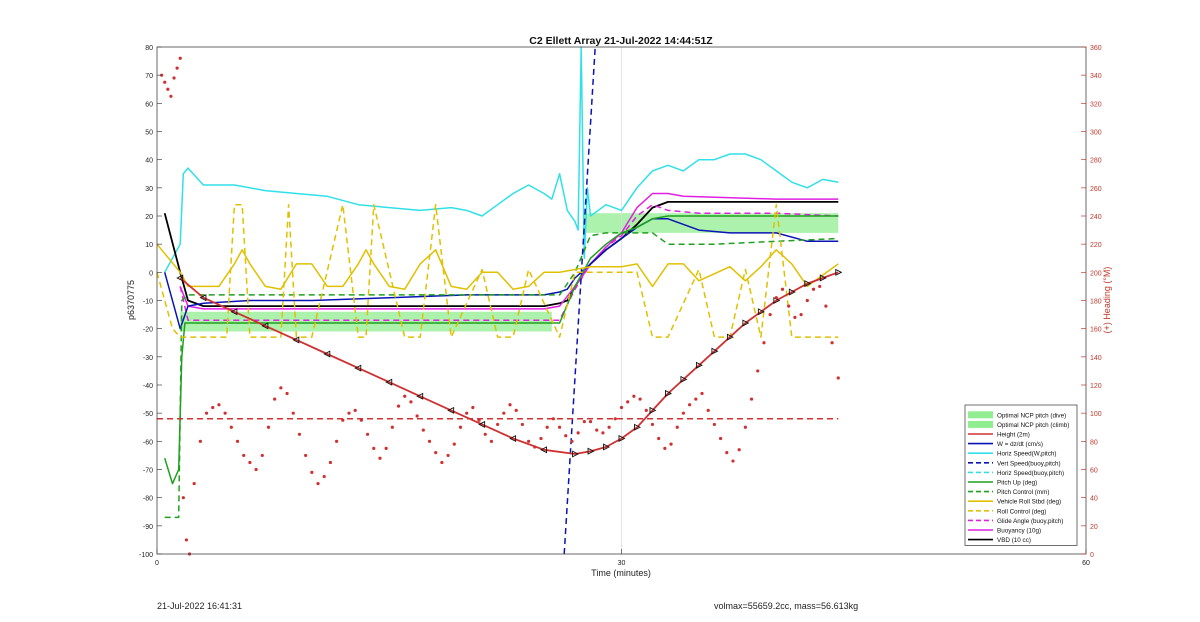 This screenshot has width=1200, height=622. What do you see at coordinates (1096, 302) in the screenshot?
I see `right-tick-label: 180` at bounding box center [1096, 302].